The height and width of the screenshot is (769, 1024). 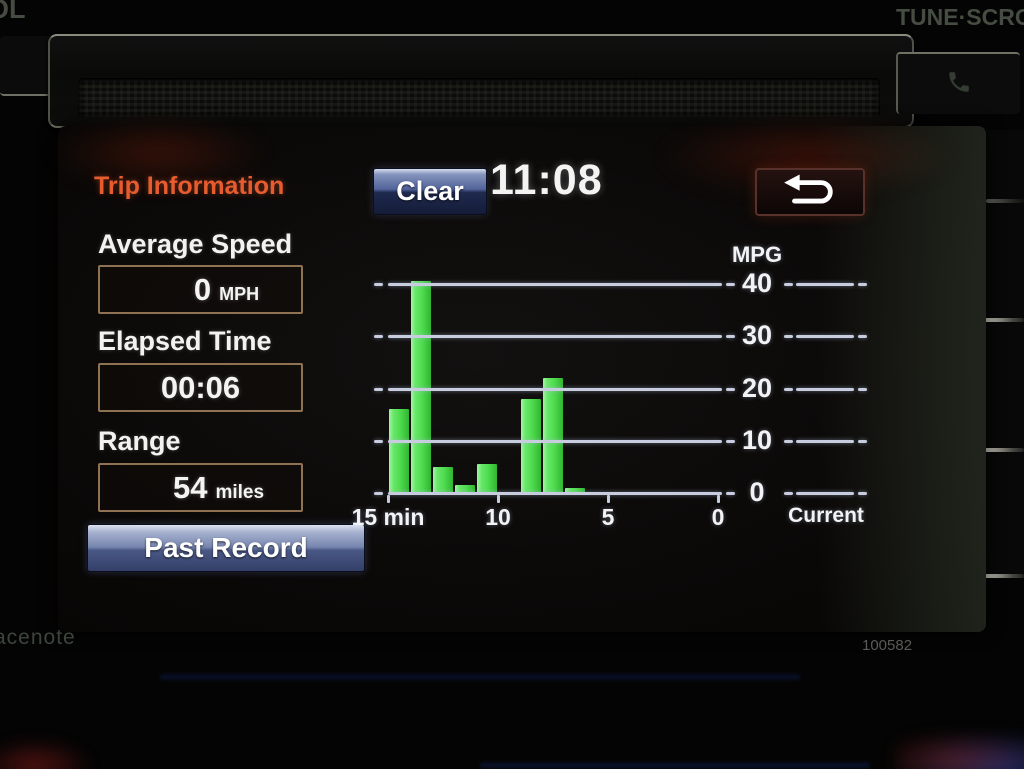 I want to click on phone-button, so click(x=958, y=83).